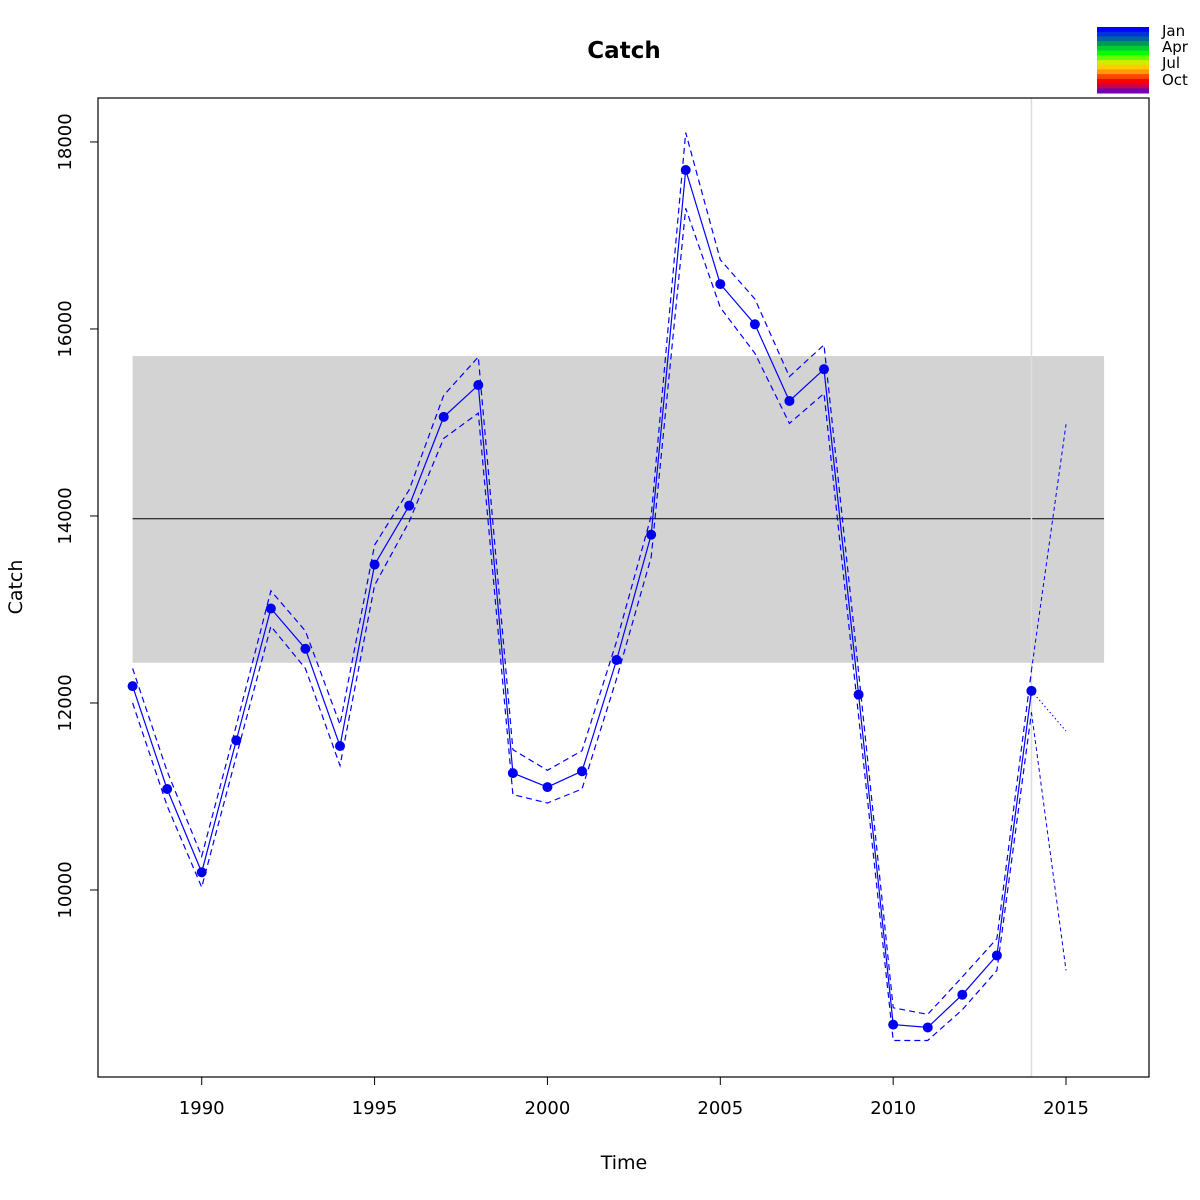 The height and width of the screenshot is (1200, 1200). I want to click on x-tick-label: 2005, so click(720, 1108).